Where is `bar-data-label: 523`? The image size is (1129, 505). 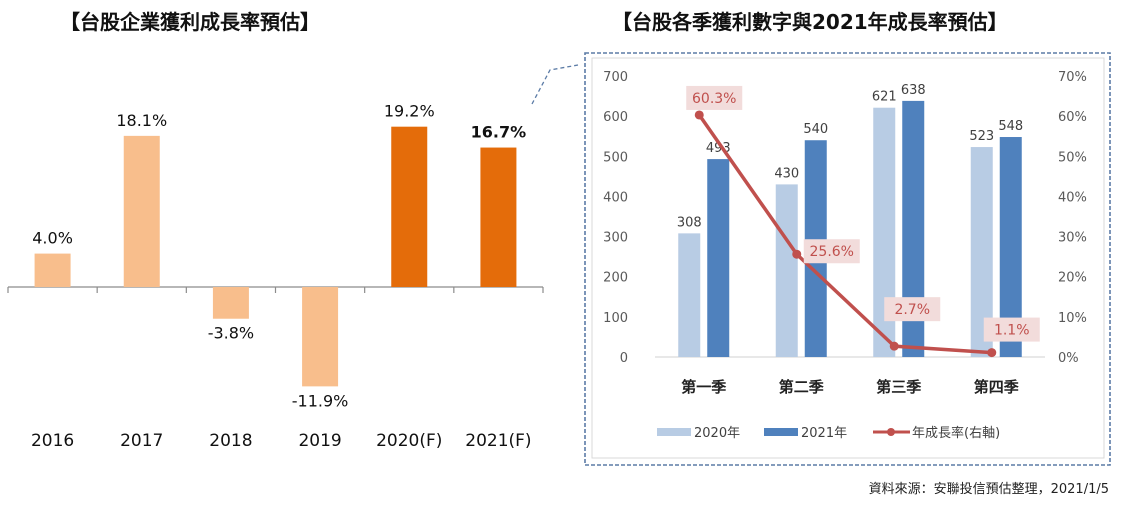 bar-data-label: 523 is located at coordinates (981, 136).